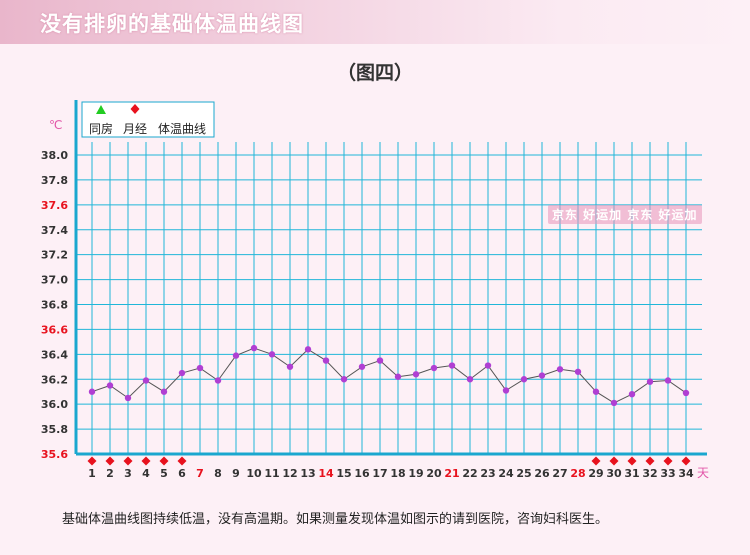 The width and height of the screenshot is (750, 555). Describe the element at coordinates (54, 230) in the screenshot. I see `y-tick-label: 37.4` at that location.